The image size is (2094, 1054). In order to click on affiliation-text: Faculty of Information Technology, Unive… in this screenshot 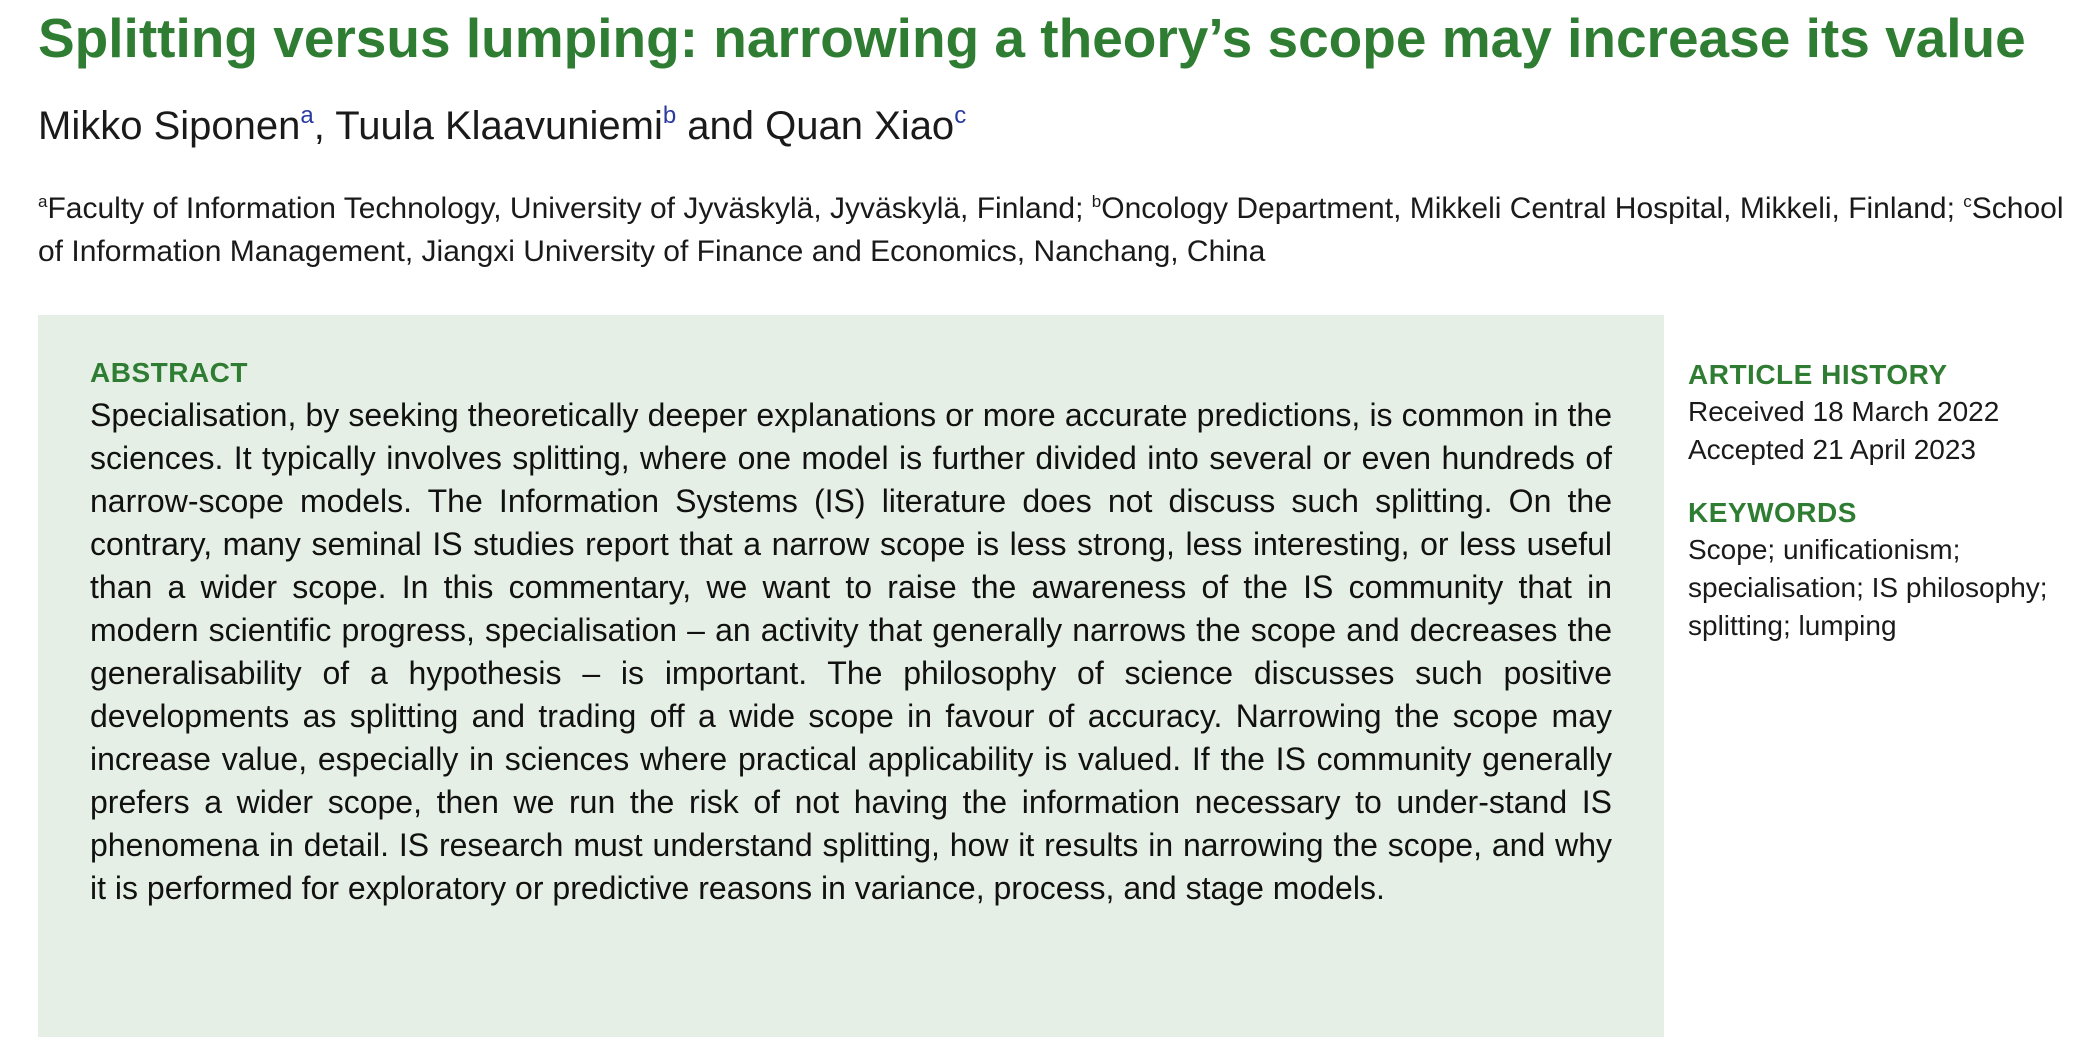, I will do `click(569, 208)`.